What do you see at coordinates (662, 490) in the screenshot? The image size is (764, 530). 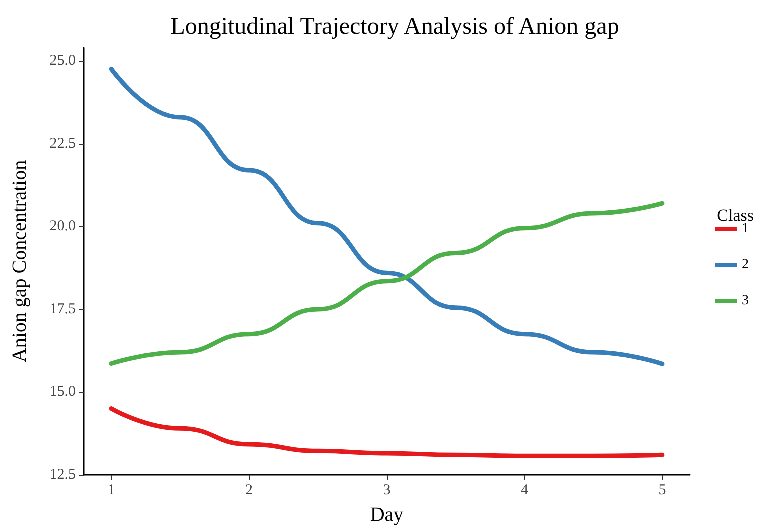 I see `x-tick-label: 5` at bounding box center [662, 490].